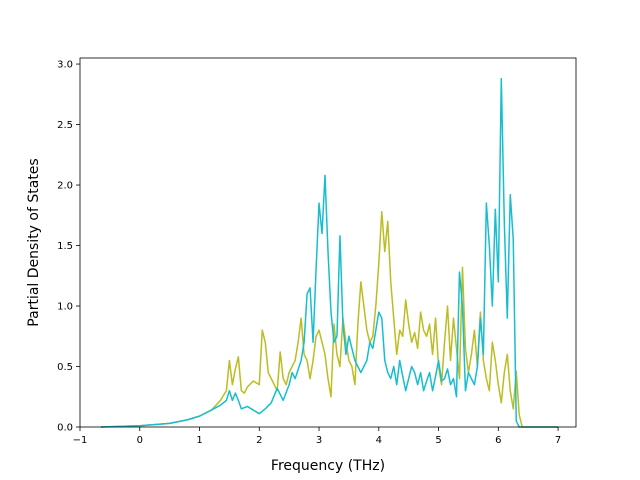 This screenshot has height=480, width=640. Describe the element at coordinates (558, 440) in the screenshot. I see `x-tick-label: 7` at that location.